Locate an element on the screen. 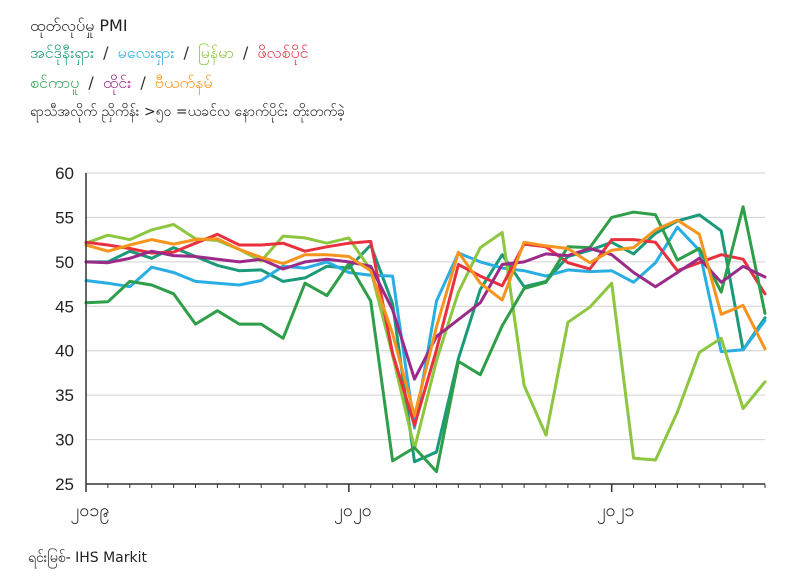 The height and width of the screenshot is (583, 787). y-tick-label: 55 is located at coordinates (64, 217).